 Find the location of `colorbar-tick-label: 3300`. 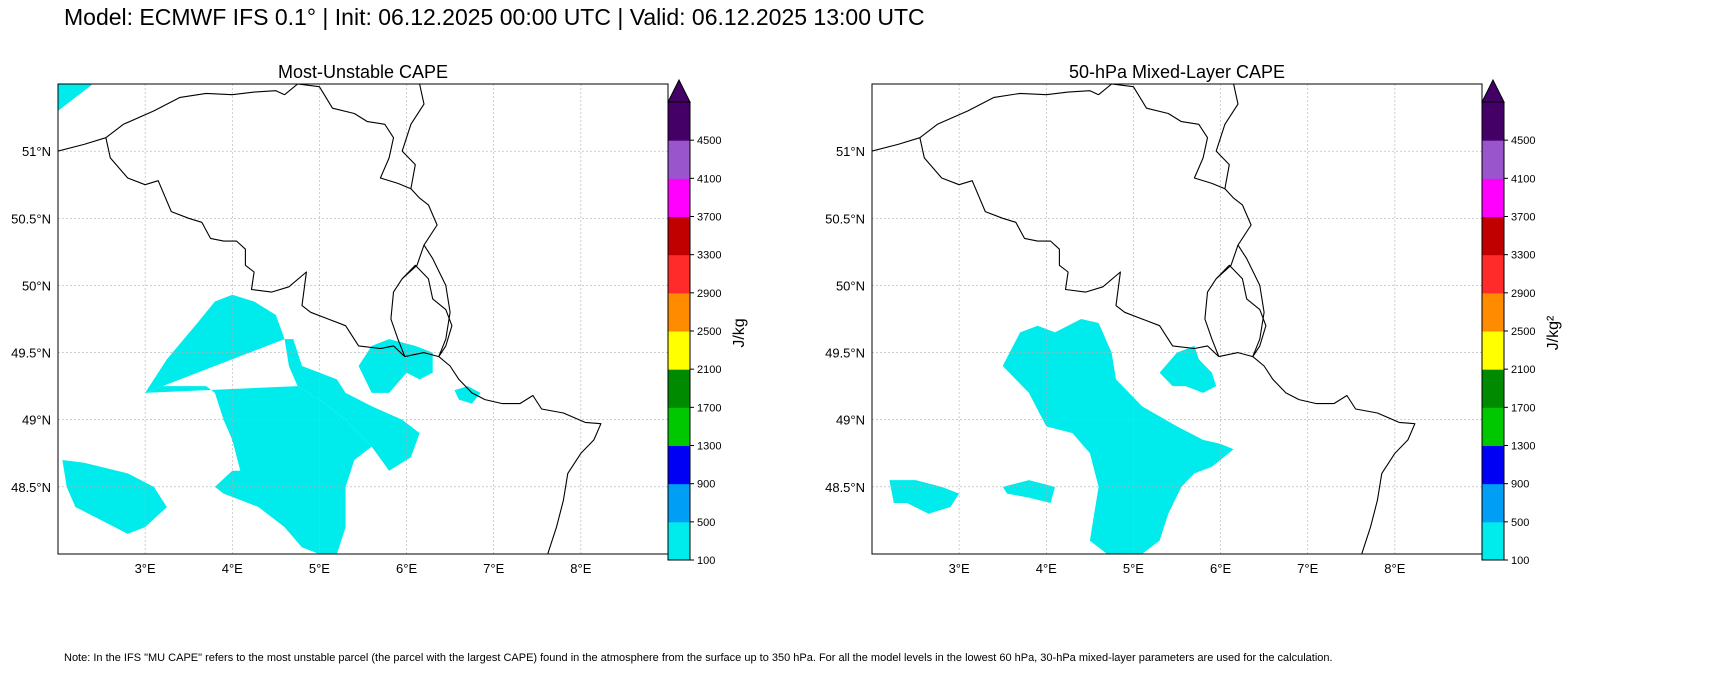

colorbar-tick-label: 3300 is located at coordinates (709, 256).